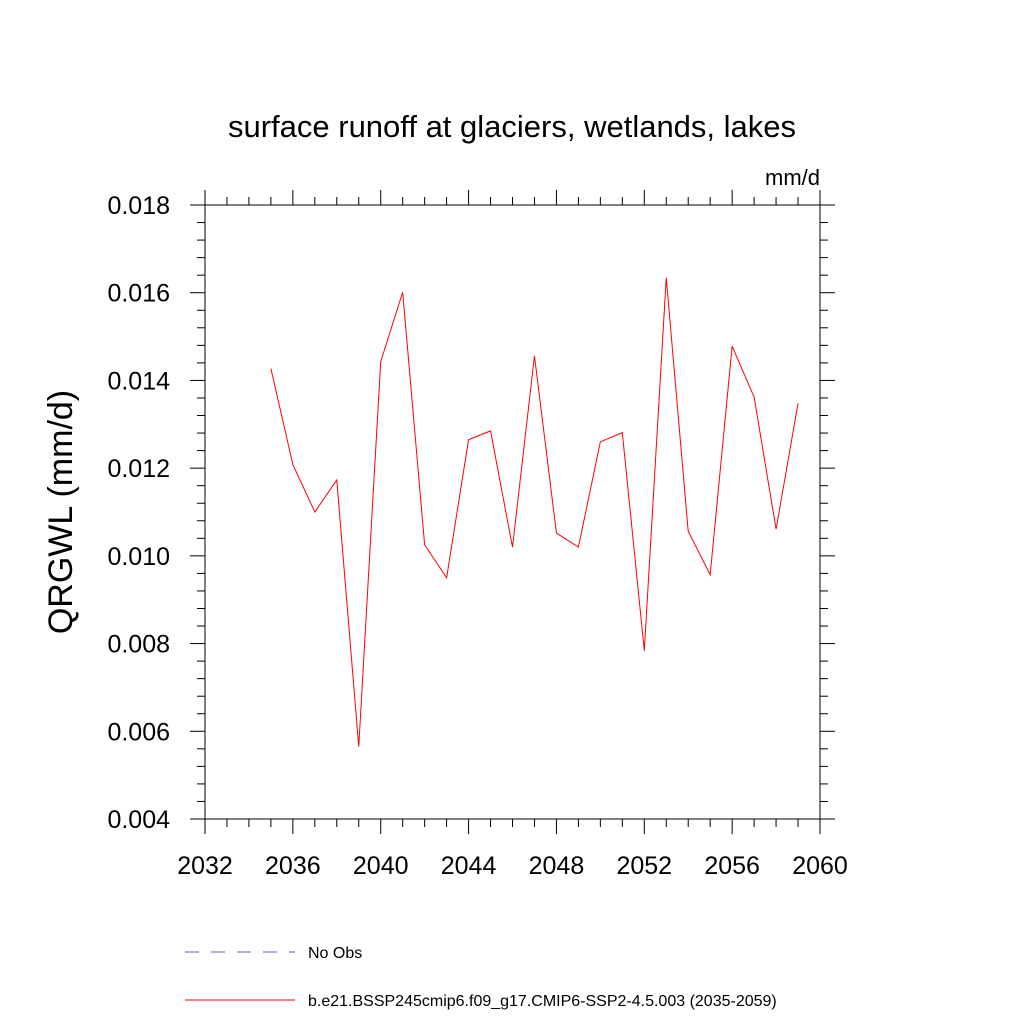  What do you see at coordinates (138, 513) in the screenshot?
I see `y-tick-labels: 0.004 0.006 0.008 0.010 0.012 0.014 0.016 0.018` at bounding box center [138, 513].